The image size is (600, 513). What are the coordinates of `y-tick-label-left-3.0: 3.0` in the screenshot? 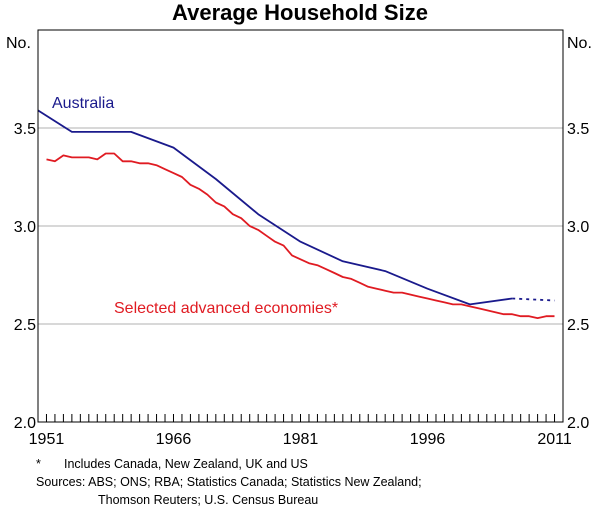 It's located at (25, 227).